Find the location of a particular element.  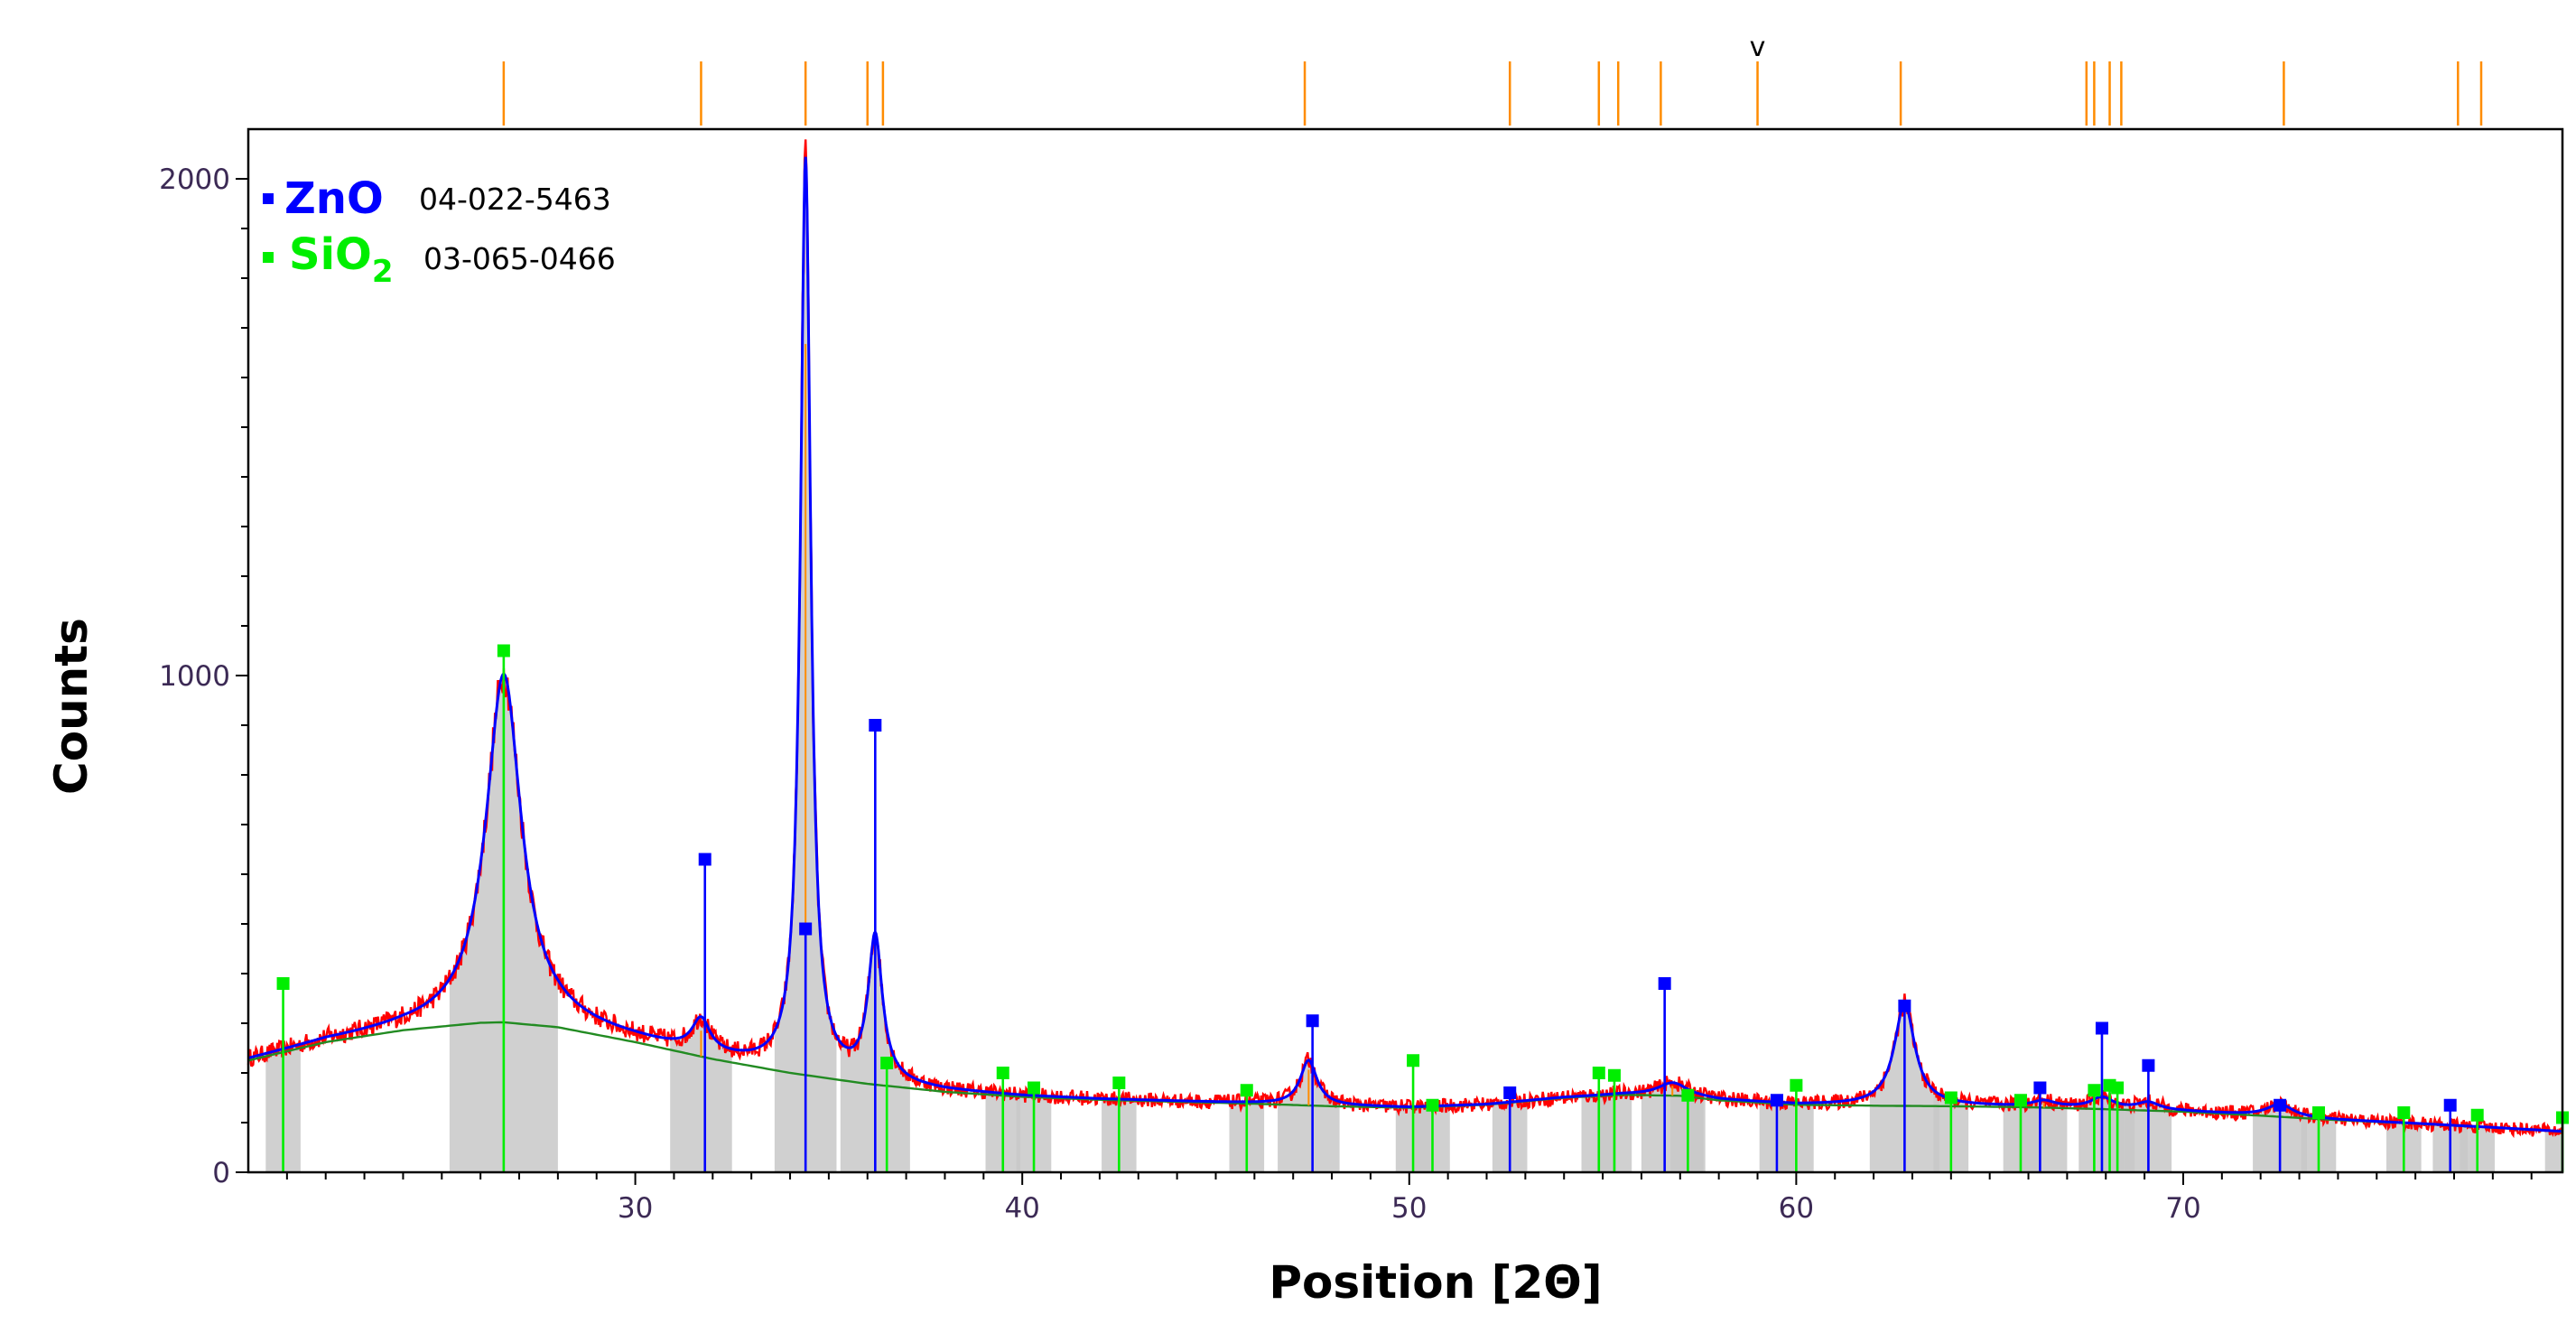

legend: ZnO 04-022-5463 SiO2 03-065-0466 is located at coordinates (439, 231).